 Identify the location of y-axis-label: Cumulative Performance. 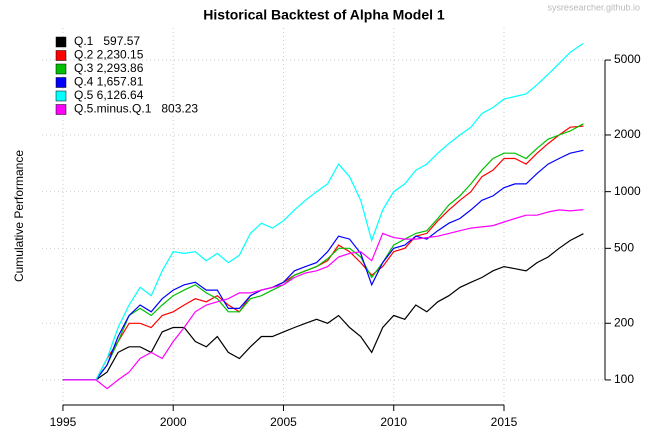
(19, 216).